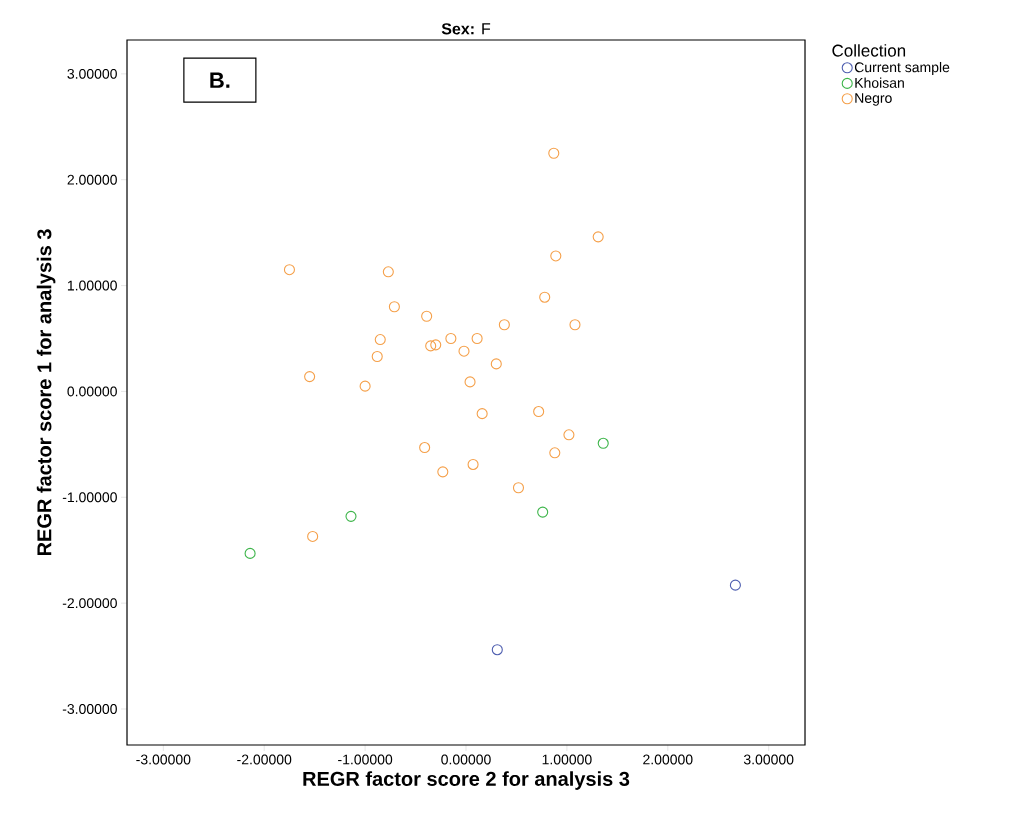 The image size is (1016, 815). Describe the element at coordinates (873, 99) in the screenshot. I see `legend-label: Negro` at that location.